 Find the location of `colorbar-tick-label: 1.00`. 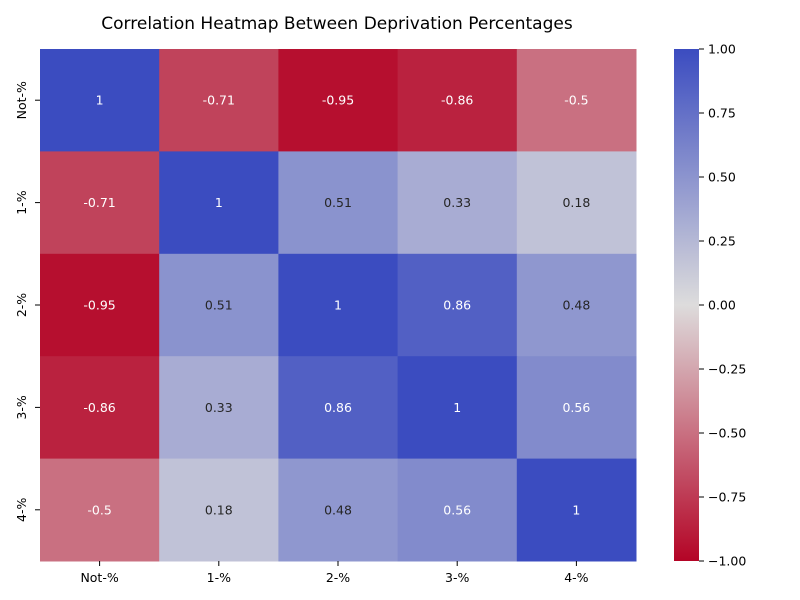

colorbar-tick-label: 1.00 is located at coordinates (722, 49).